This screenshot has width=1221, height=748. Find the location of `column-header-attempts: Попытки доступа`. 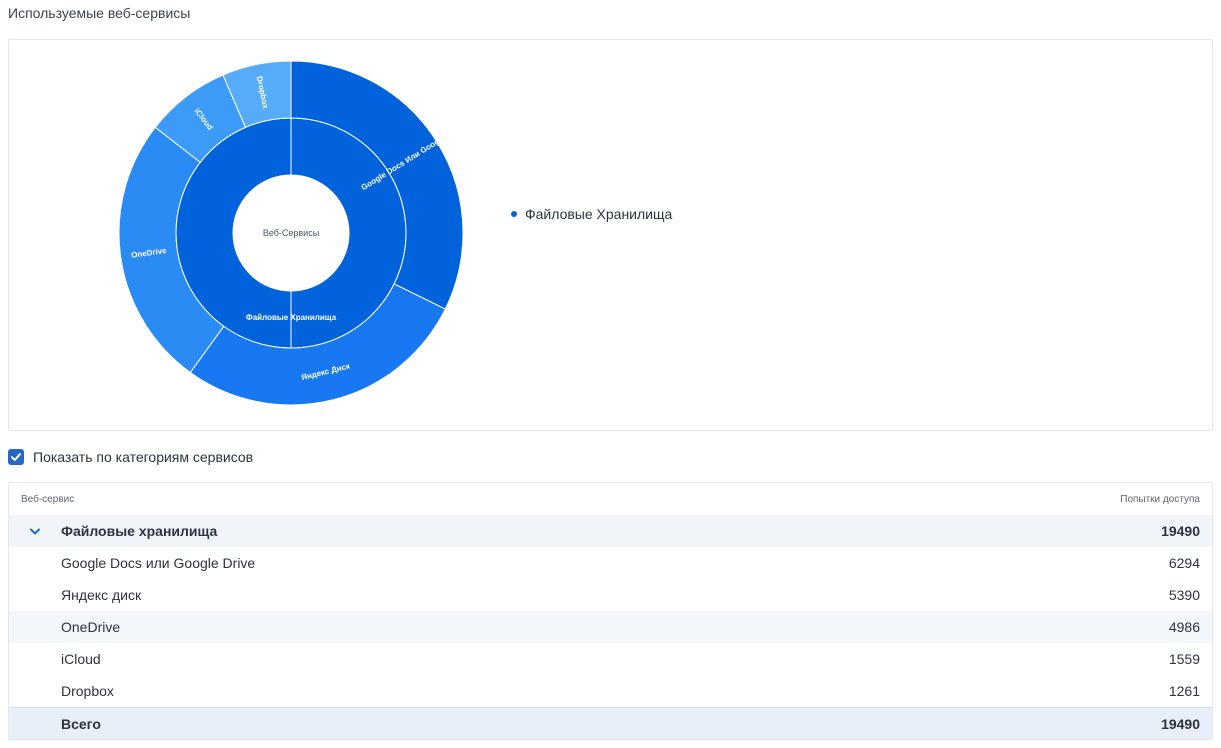

column-header-attempts: Попытки доступа is located at coordinates (1160, 499).